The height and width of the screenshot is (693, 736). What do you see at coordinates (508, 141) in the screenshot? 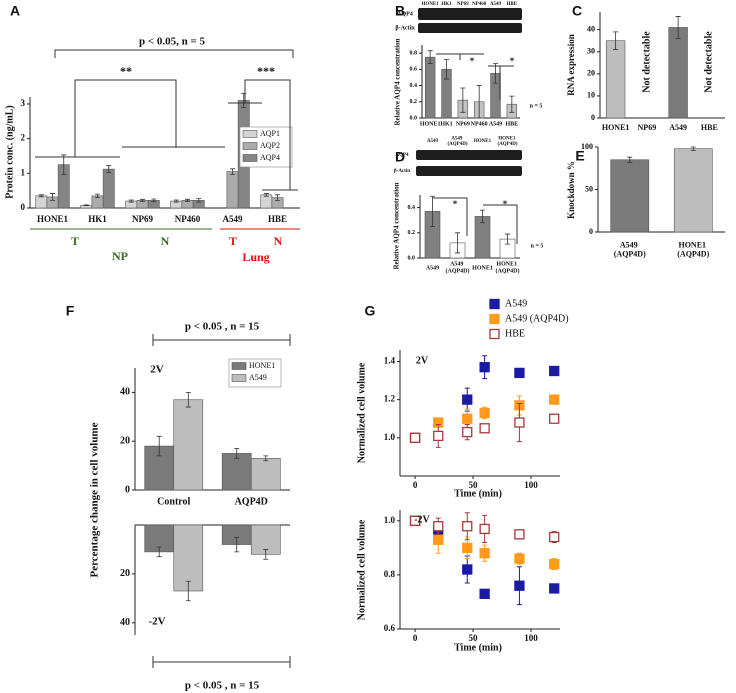
I see `blot-label: HONE1 (AQP4D)` at bounding box center [508, 141].